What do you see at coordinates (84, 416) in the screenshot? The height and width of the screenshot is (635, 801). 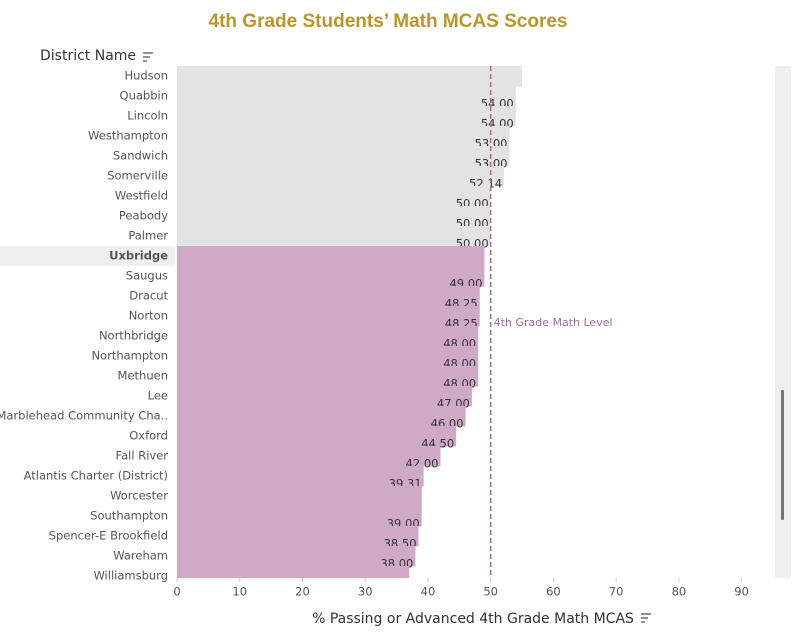 I see `y-tick-label: Marblehead Community Cha..` at bounding box center [84, 416].